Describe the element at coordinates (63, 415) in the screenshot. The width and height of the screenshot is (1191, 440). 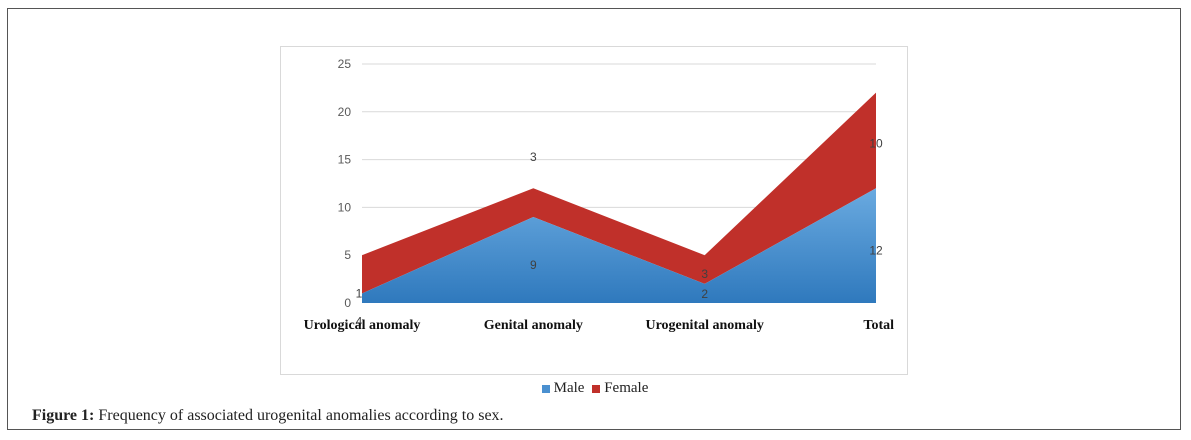
I see `caption-label: Figure 1:` at that location.